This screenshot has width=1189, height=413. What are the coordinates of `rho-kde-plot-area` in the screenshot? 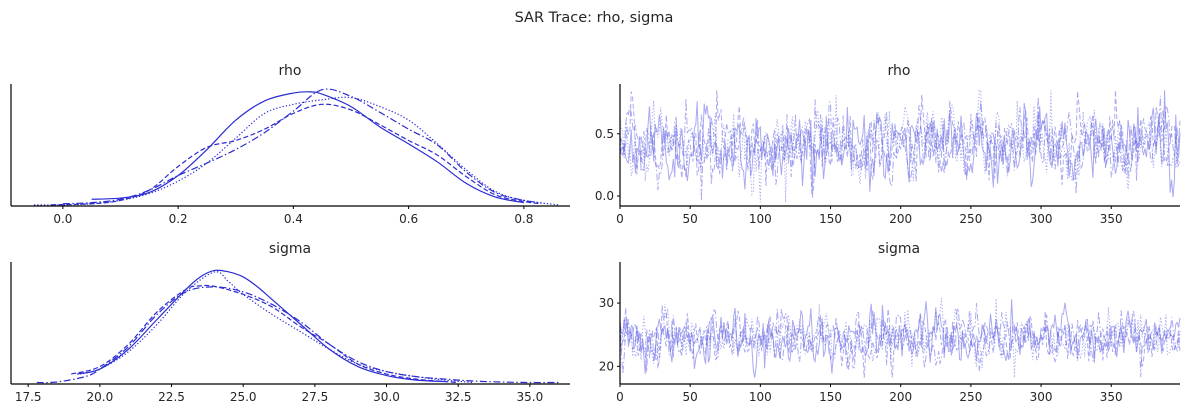 It's located at (296, 147).